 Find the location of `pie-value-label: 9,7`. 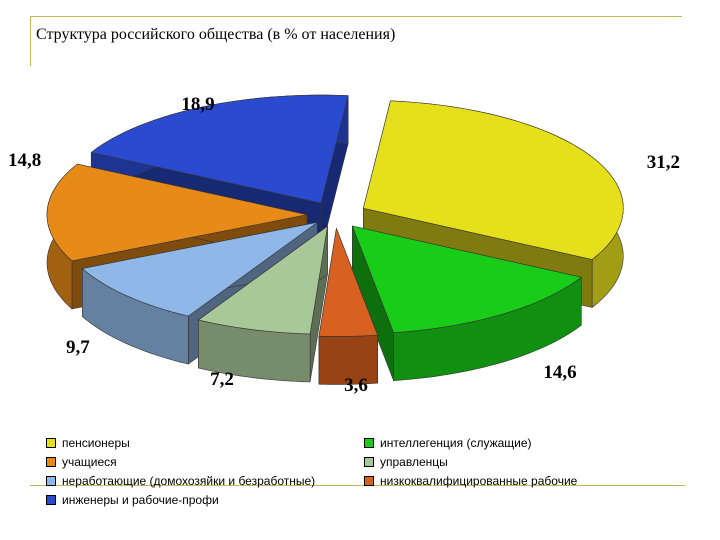

pie-value-label: 9,7 is located at coordinates (78, 347).